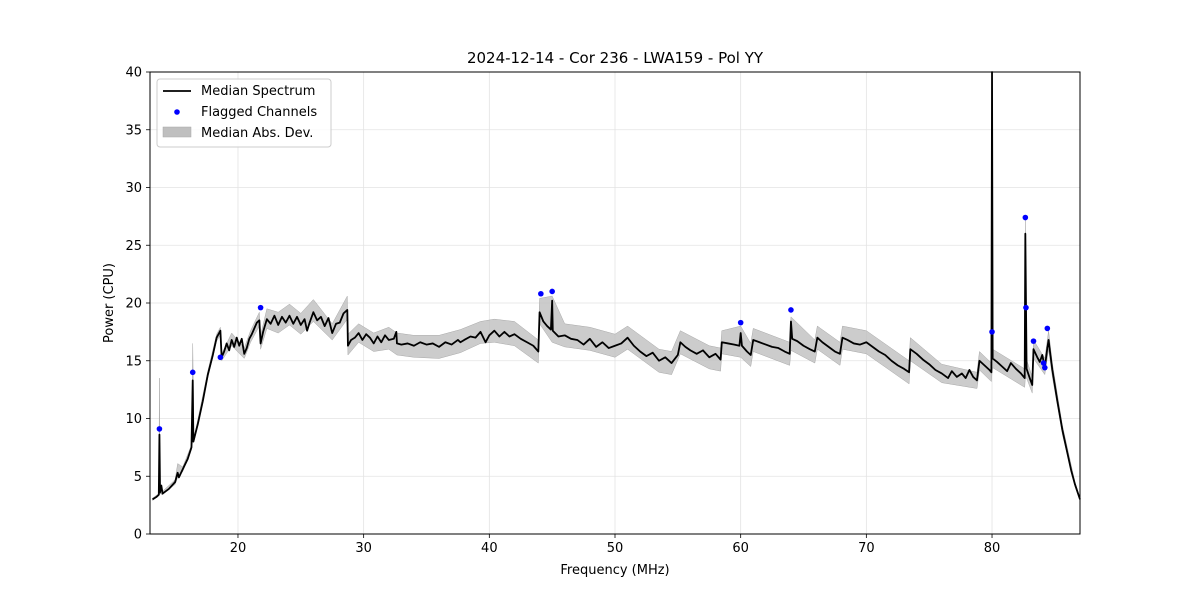 The image size is (1200, 600). Describe the element at coordinates (238, 548) in the screenshot. I see `x-tick-label: 20` at that location.